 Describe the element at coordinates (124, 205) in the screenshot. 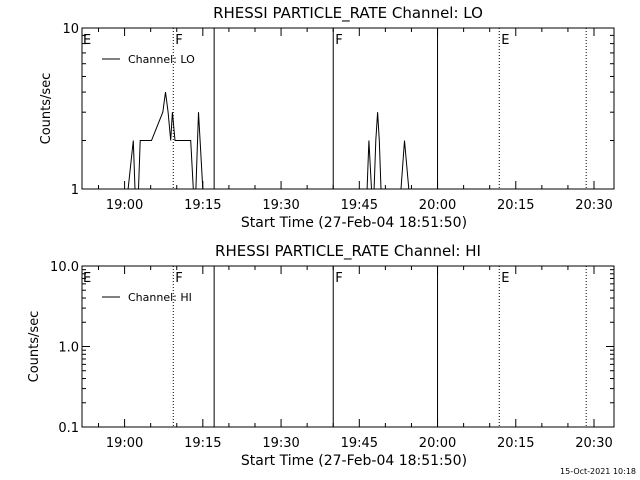

I see `panel1-x-tick-label: 19:00` at that location.